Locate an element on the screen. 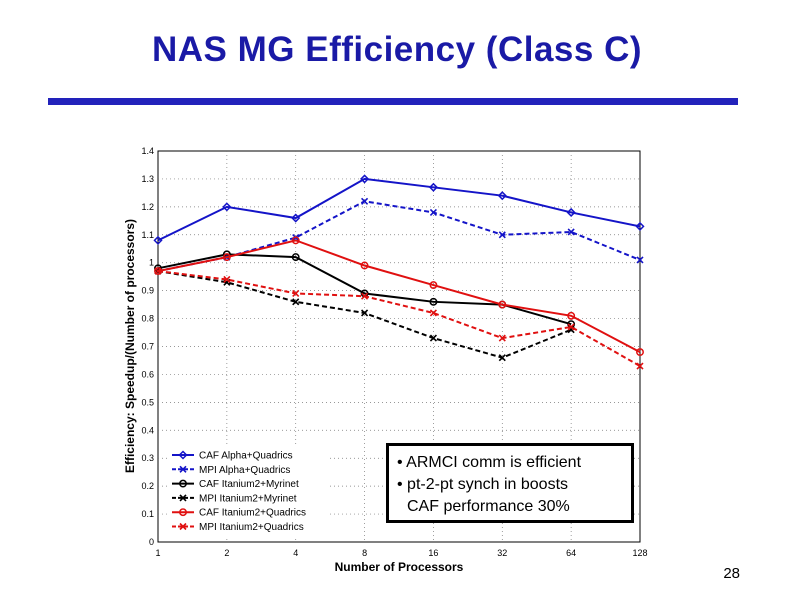  y-tick-label: 0.5 is located at coordinates (147, 402).